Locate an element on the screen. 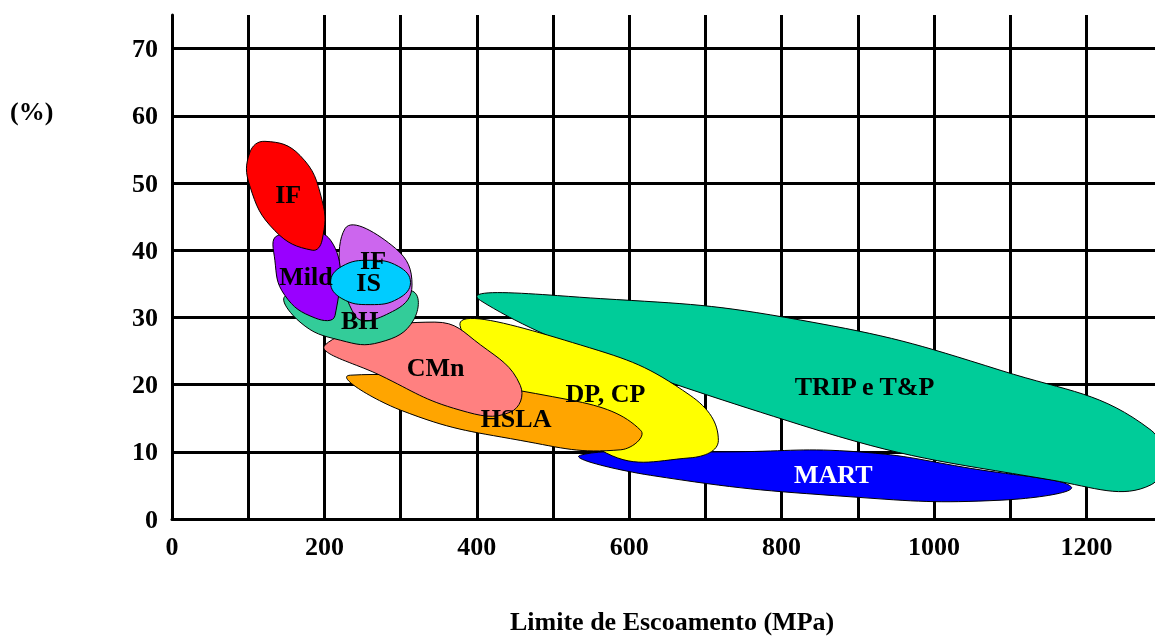 The height and width of the screenshot is (639, 1155). y-tick-label: 60 is located at coordinates (145, 116).